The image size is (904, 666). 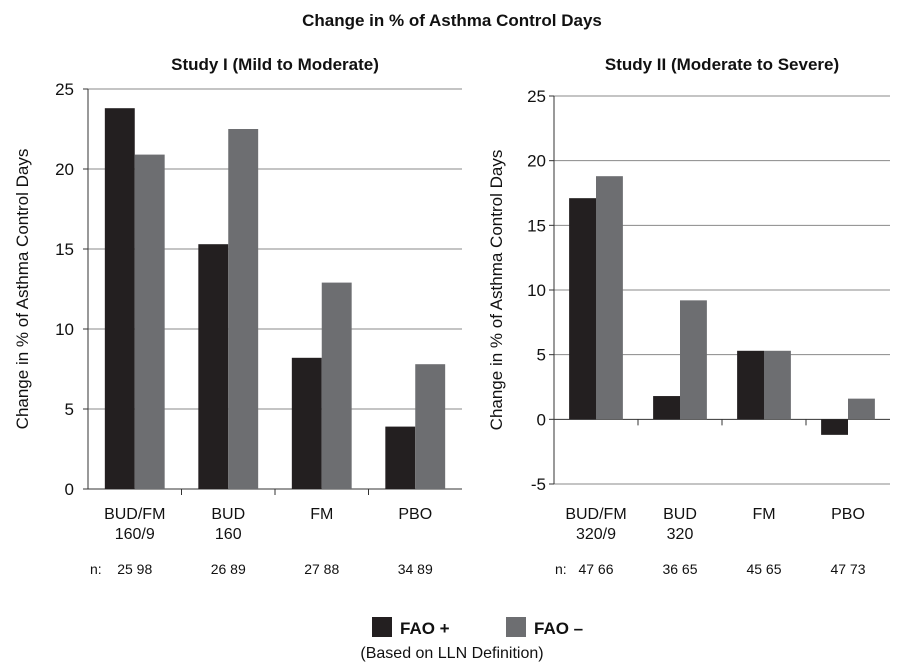 What do you see at coordinates (134, 524) in the screenshot?
I see `x-tick-label: BUD/FM 160/9` at bounding box center [134, 524].